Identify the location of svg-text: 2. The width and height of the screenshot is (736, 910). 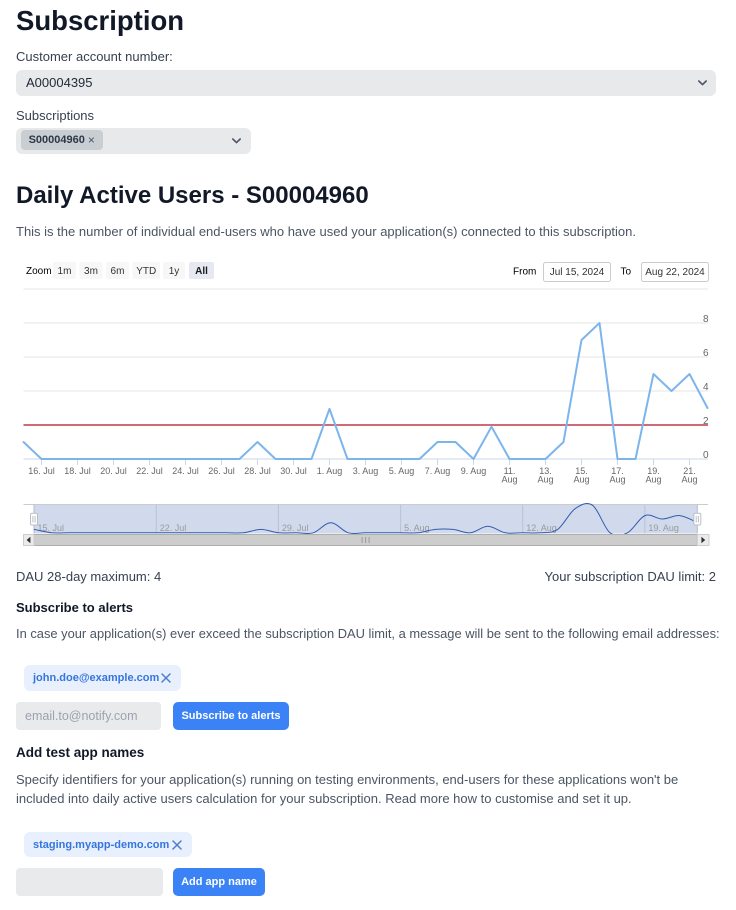
(706, 421).